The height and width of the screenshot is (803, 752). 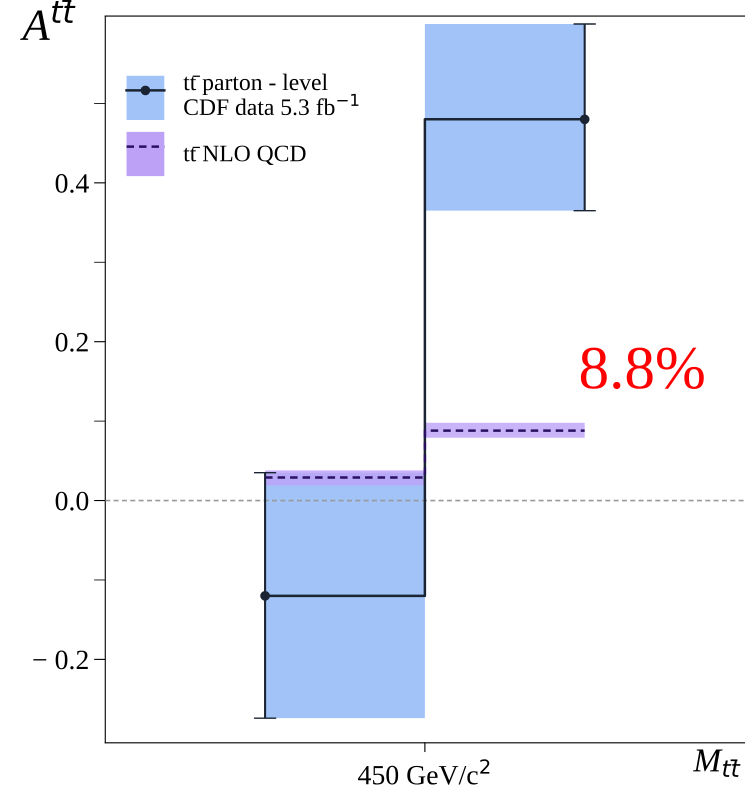 What do you see at coordinates (642, 369) in the screenshot?
I see `annotation: 8.8%` at bounding box center [642, 369].